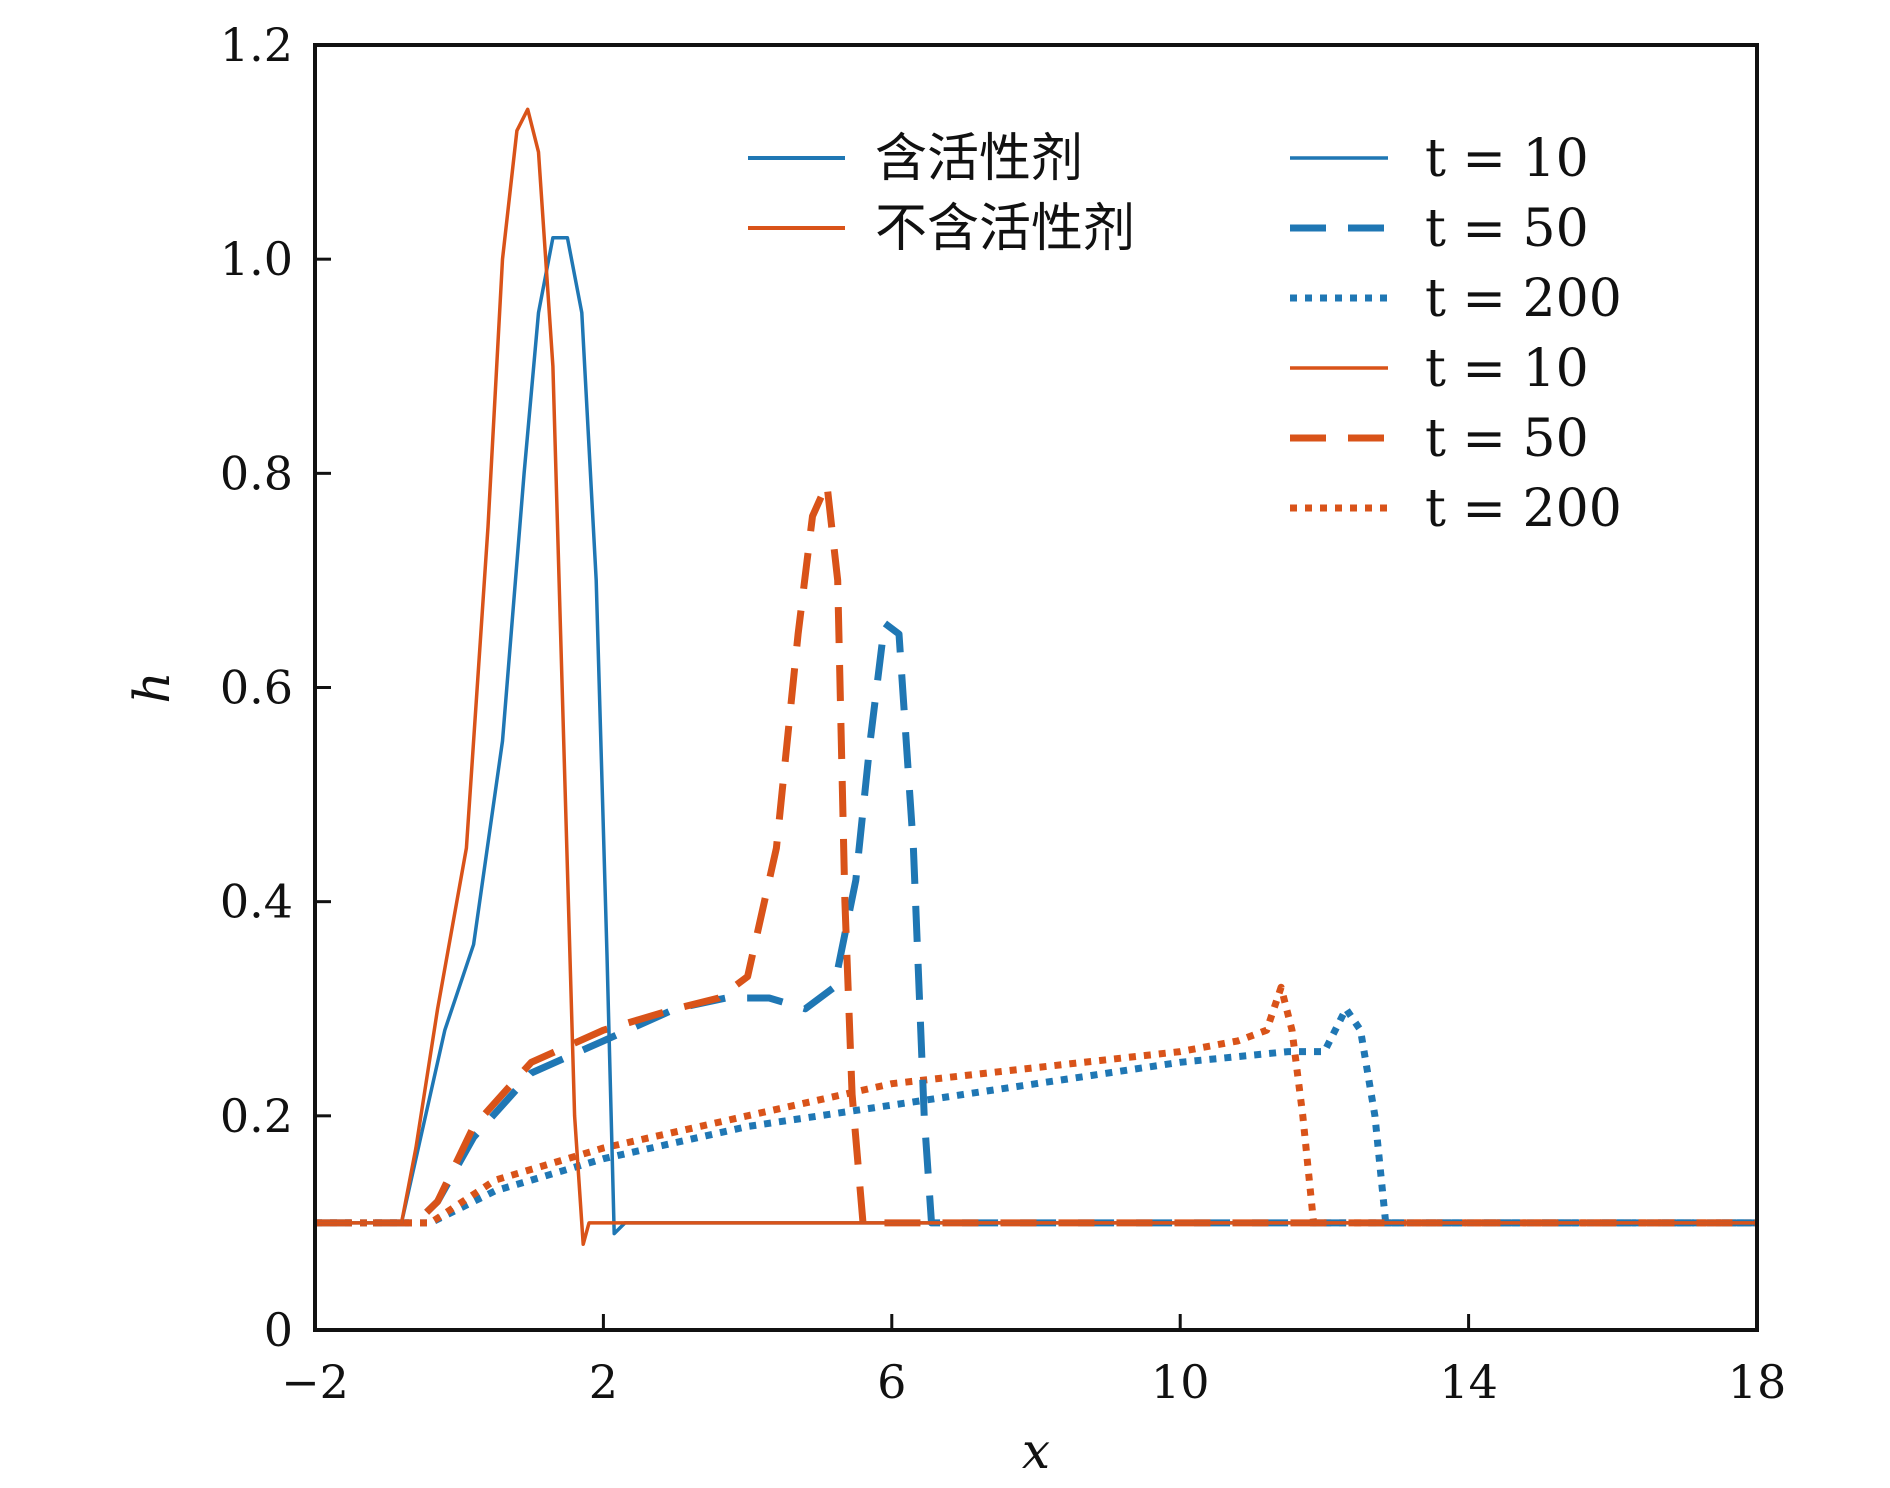 This screenshot has width=1890, height=1488. I want to click on y-tick-label: 1.2, so click(256, 45).